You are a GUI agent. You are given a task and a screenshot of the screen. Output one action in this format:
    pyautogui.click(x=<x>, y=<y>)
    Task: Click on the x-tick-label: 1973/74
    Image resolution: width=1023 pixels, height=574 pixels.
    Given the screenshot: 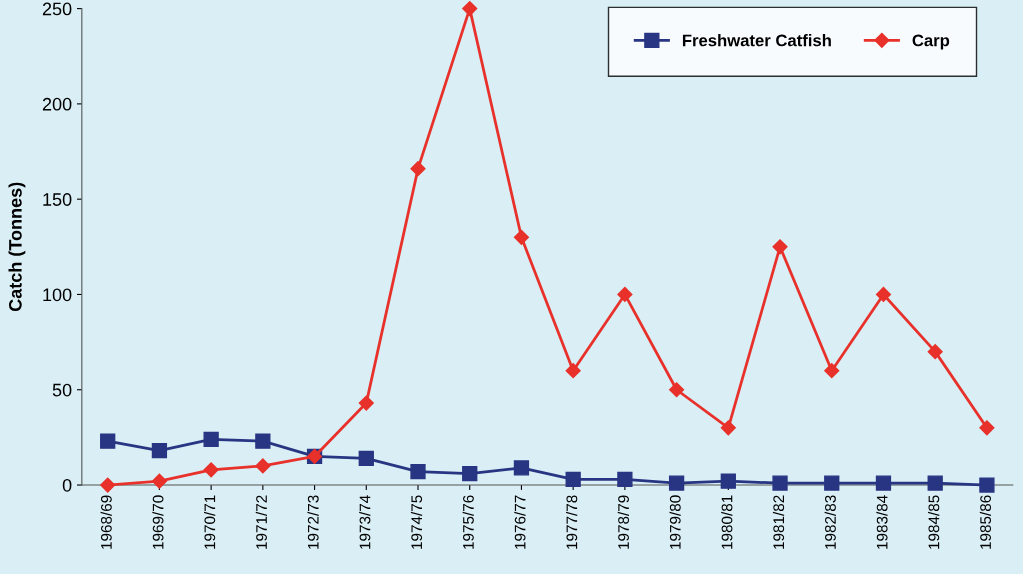 What is the action you would take?
    pyautogui.click(x=365, y=522)
    